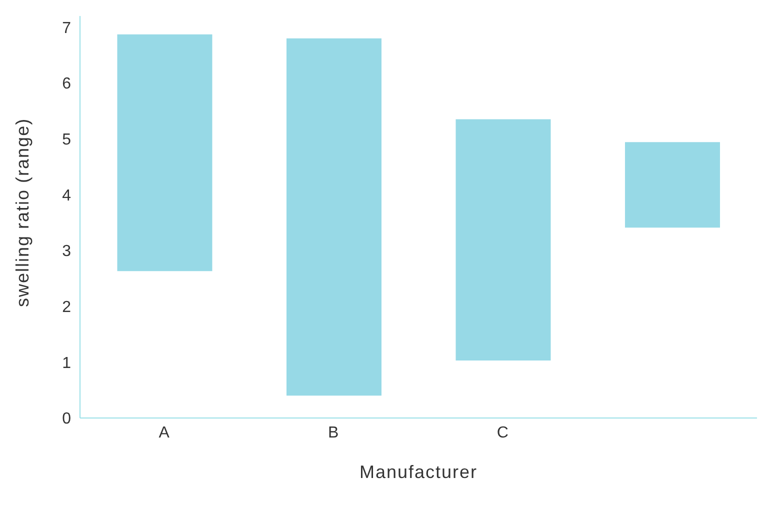 Image resolution: width=759 pixels, height=505 pixels. Describe the element at coordinates (67, 363) in the screenshot. I see `y-tick-label: 1` at that location.